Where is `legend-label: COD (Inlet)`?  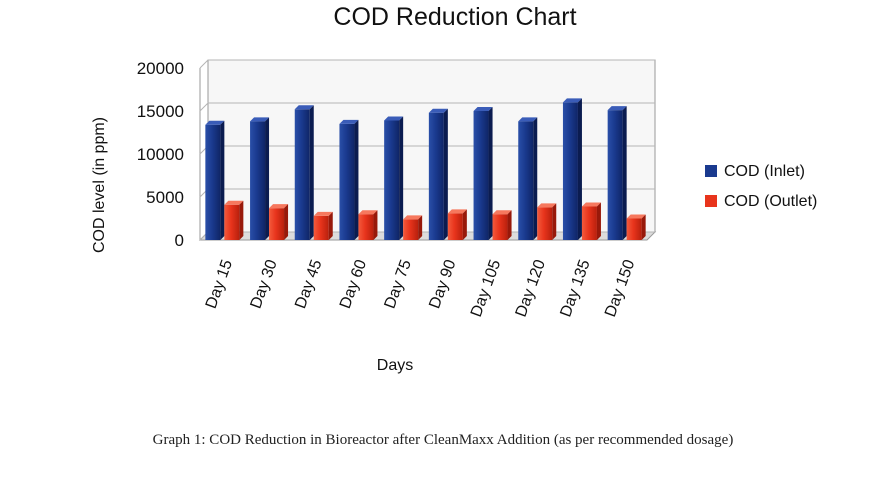 legend-label: COD (Inlet) is located at coordinates (764, 171).